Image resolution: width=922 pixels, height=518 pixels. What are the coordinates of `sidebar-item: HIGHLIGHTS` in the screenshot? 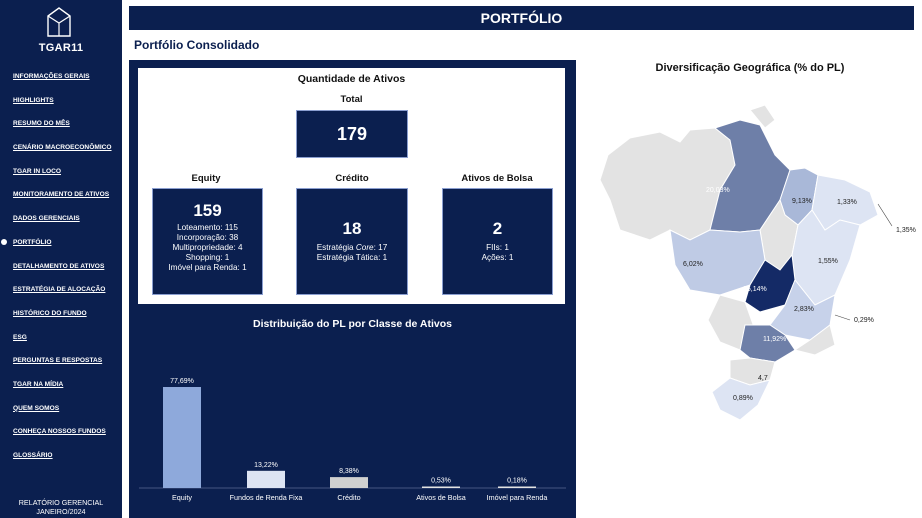 It's located at (33, 100).